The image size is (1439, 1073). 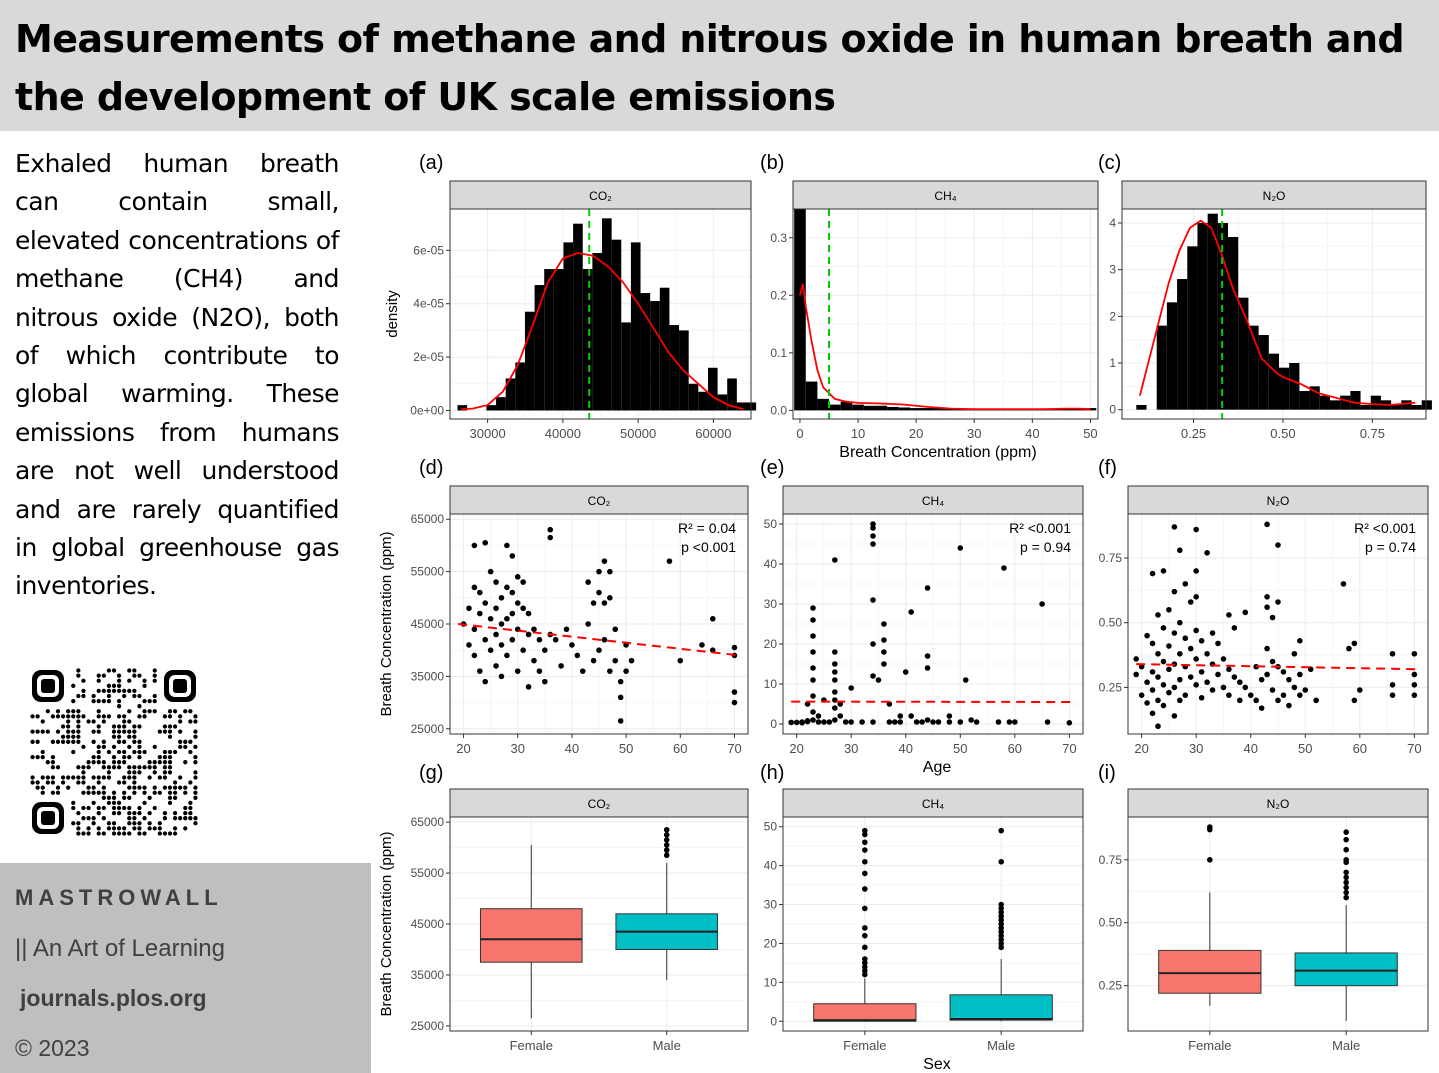 What do you see at coordinates (1032, 433) in the screenshot?
I see `x-tick-label: 40` at bounding box center [1032, 433].